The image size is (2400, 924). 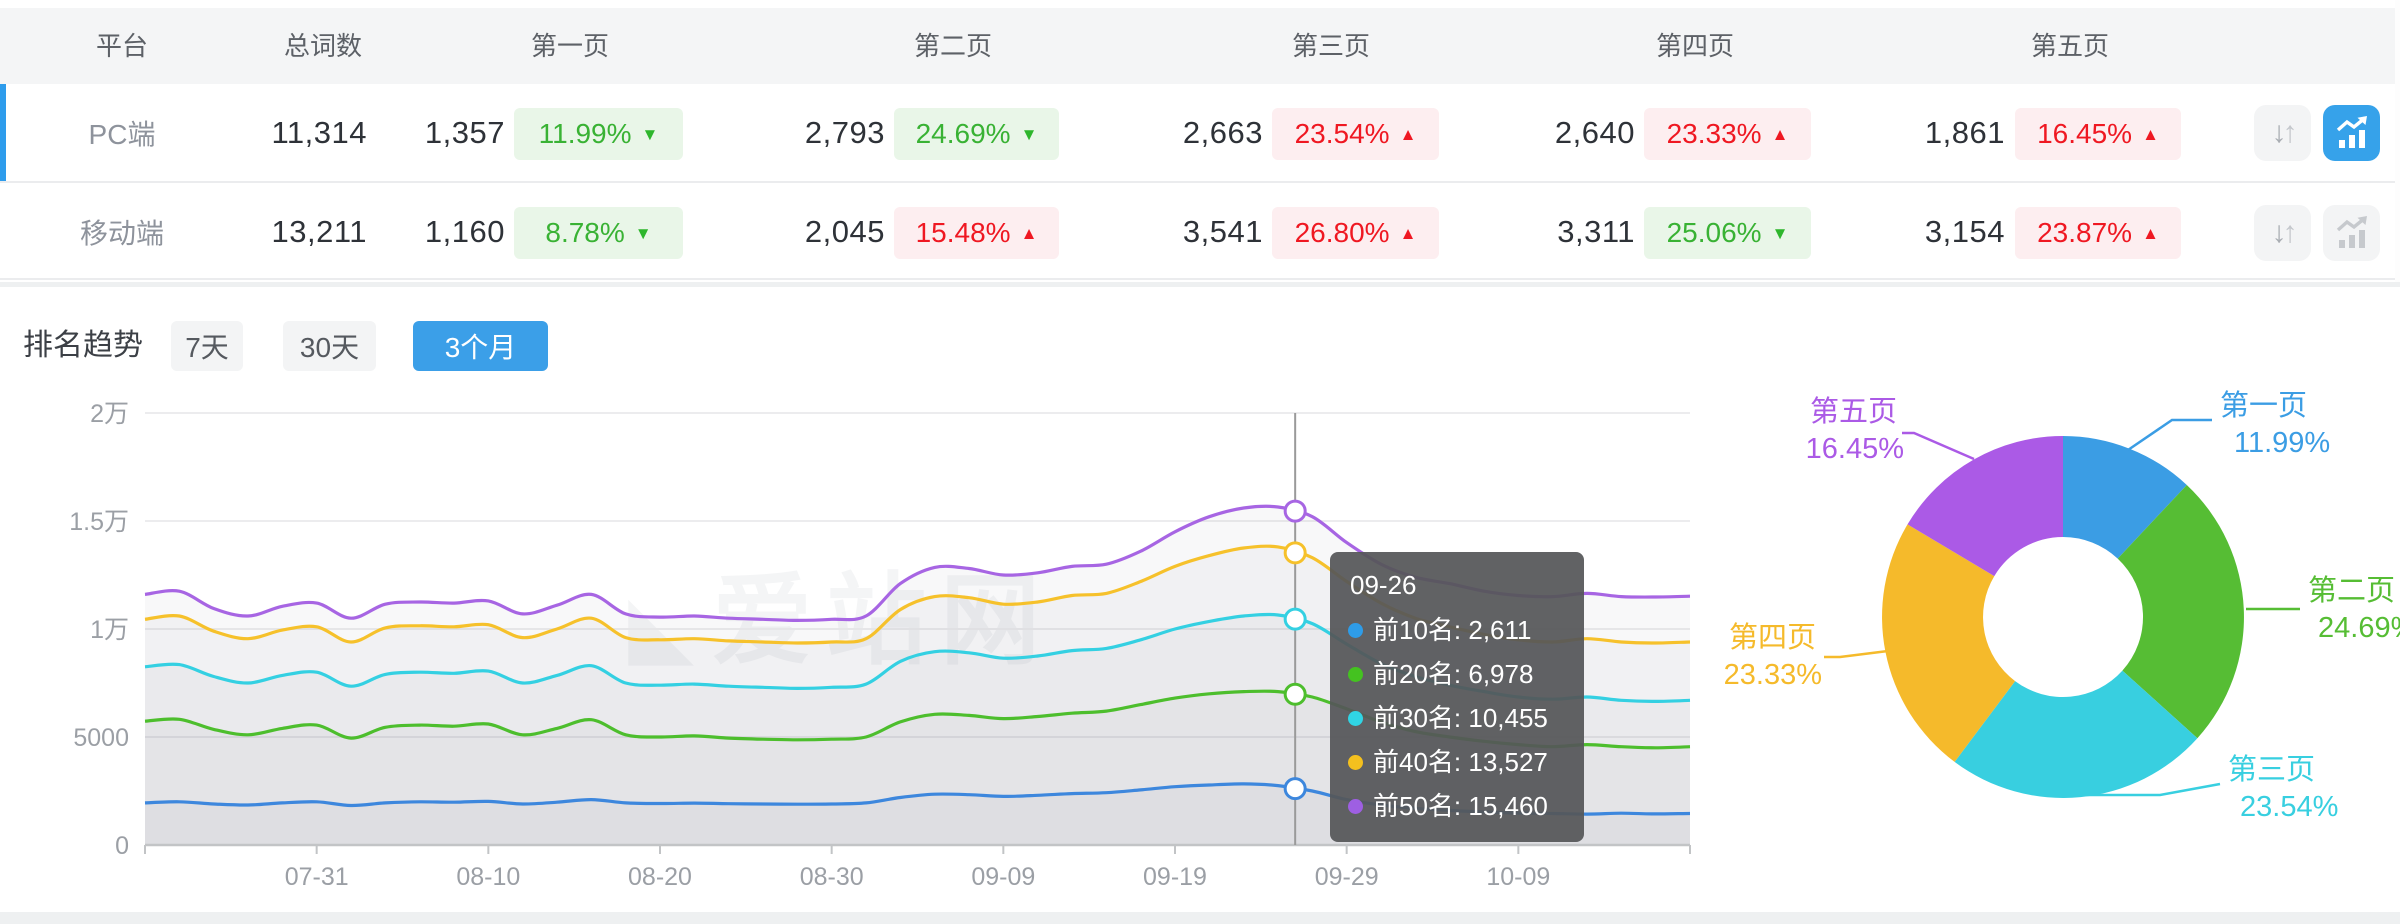 What do you see at coordinates (1355, 718) in the screenshot?
I see `series-dot-top30` at bounding box center [1355, 718].